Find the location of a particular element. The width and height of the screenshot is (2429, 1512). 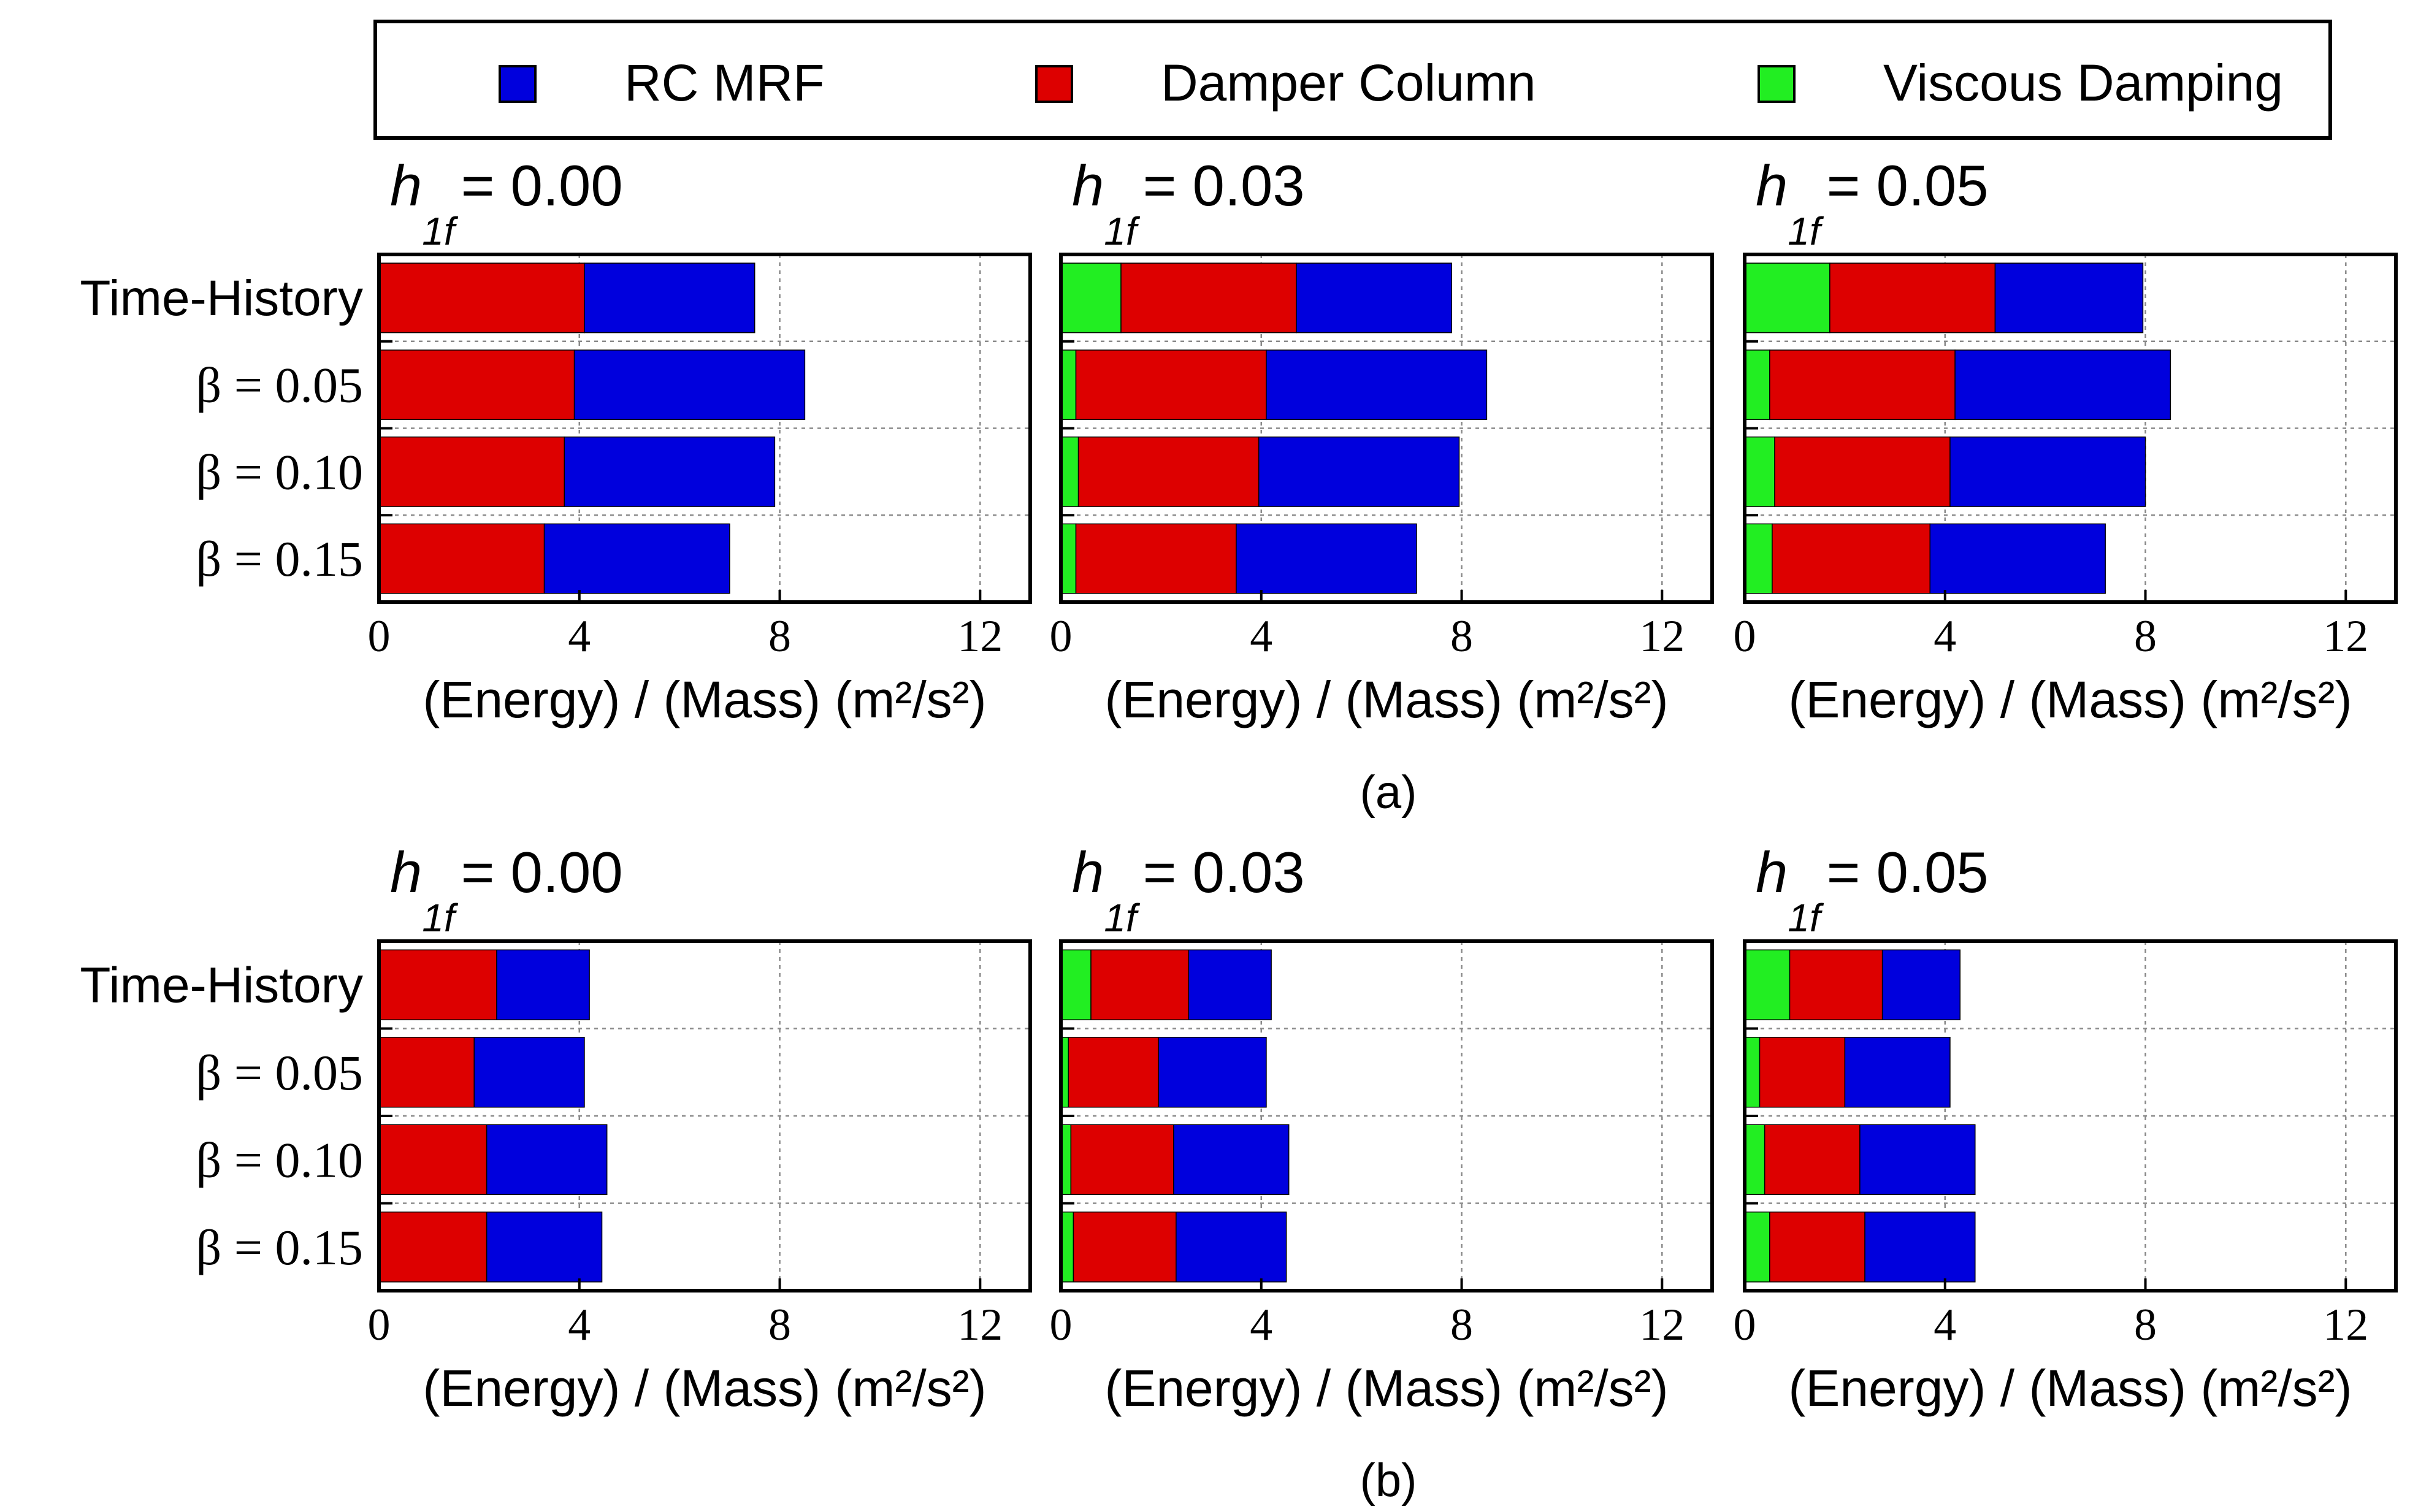

panel-title: h1f= 0.00 is located at coordinates (506, 203).